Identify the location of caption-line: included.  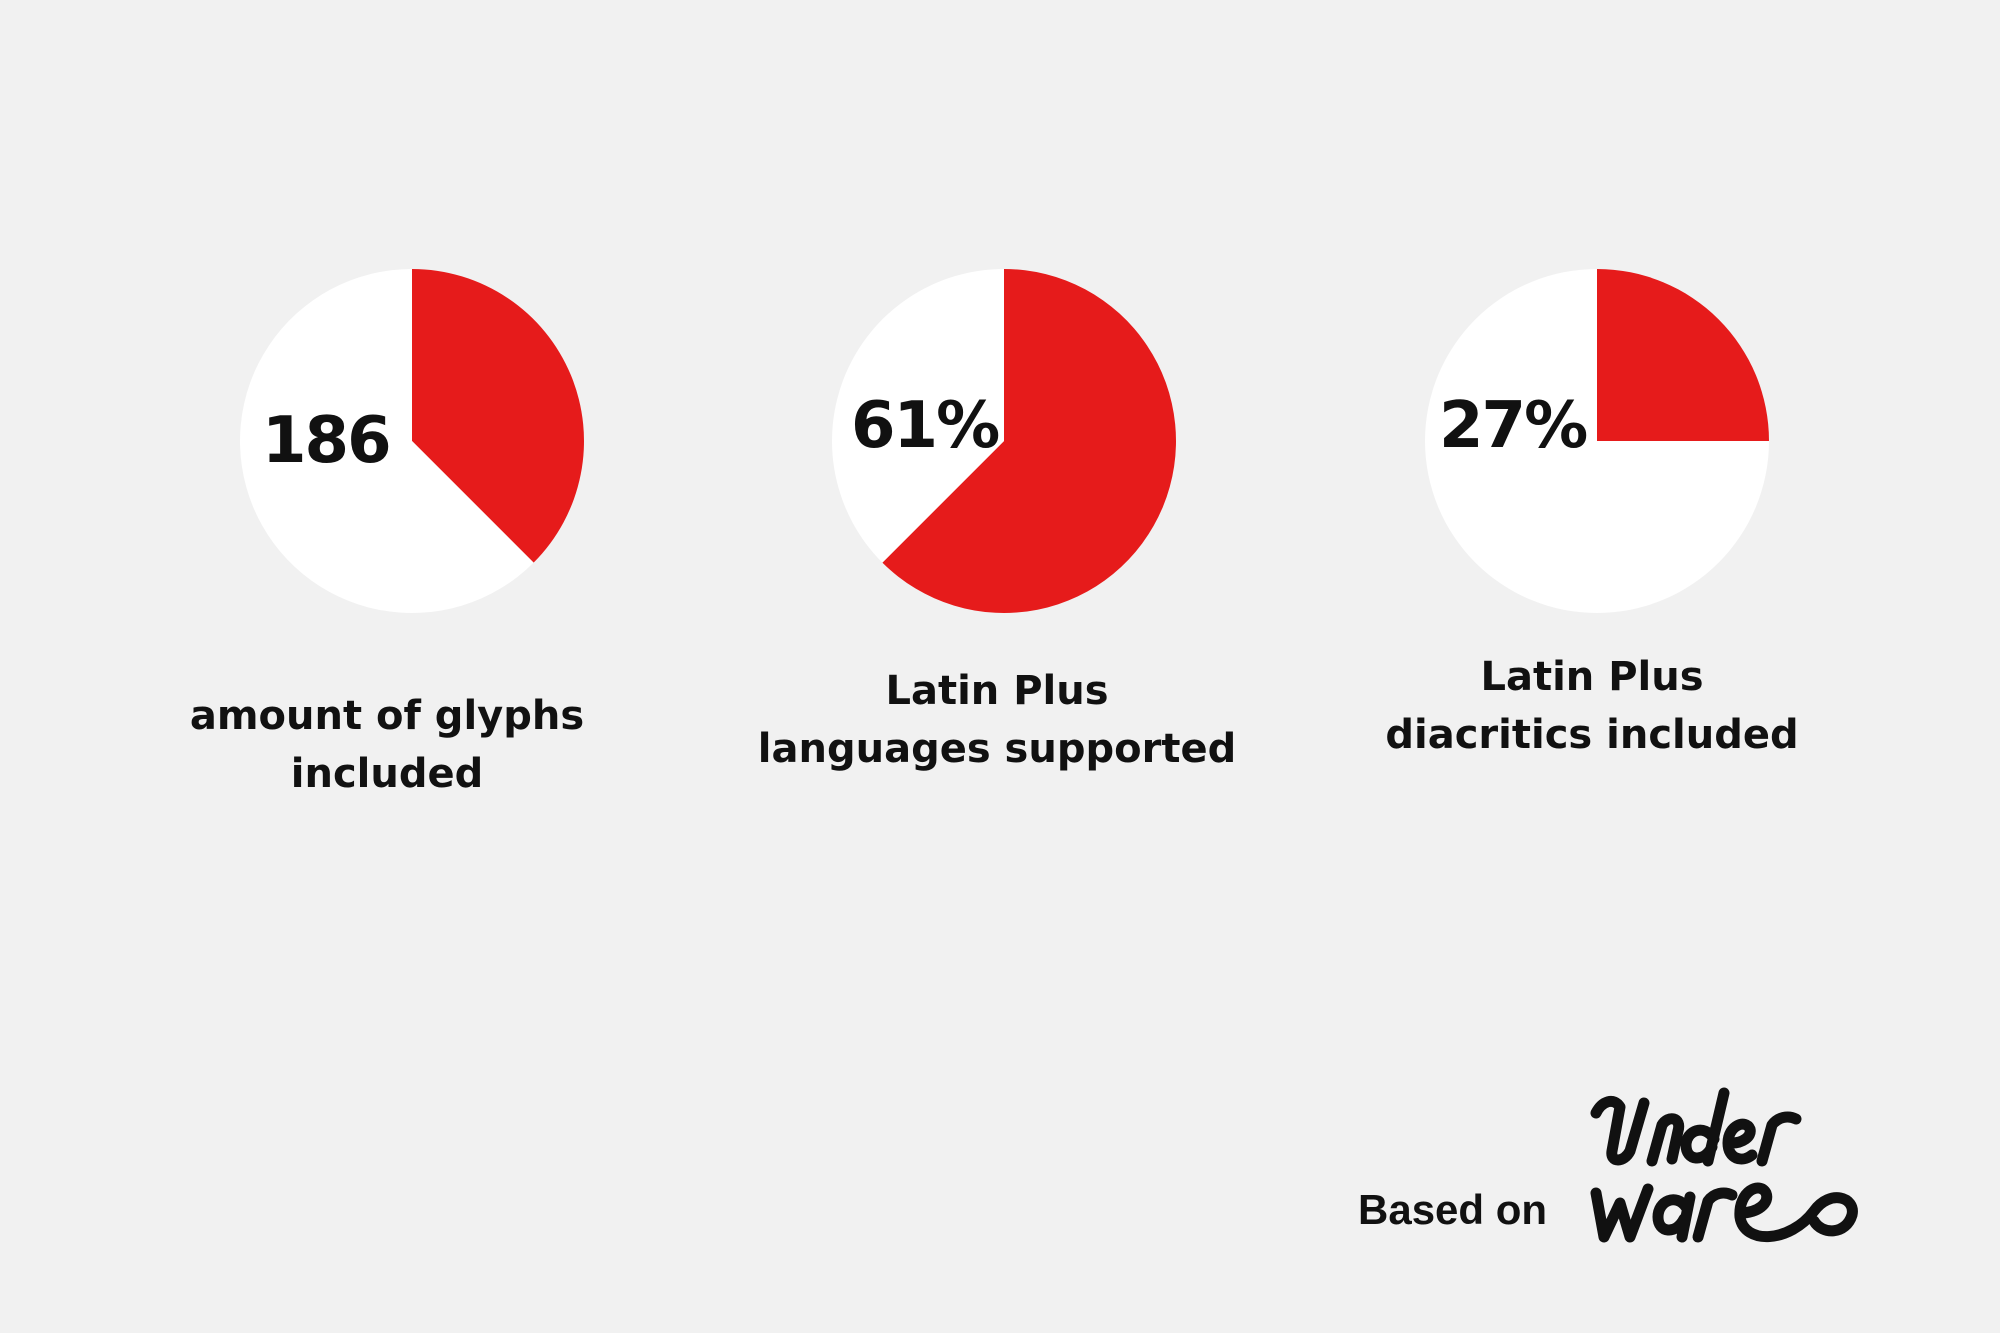
(387, 774).